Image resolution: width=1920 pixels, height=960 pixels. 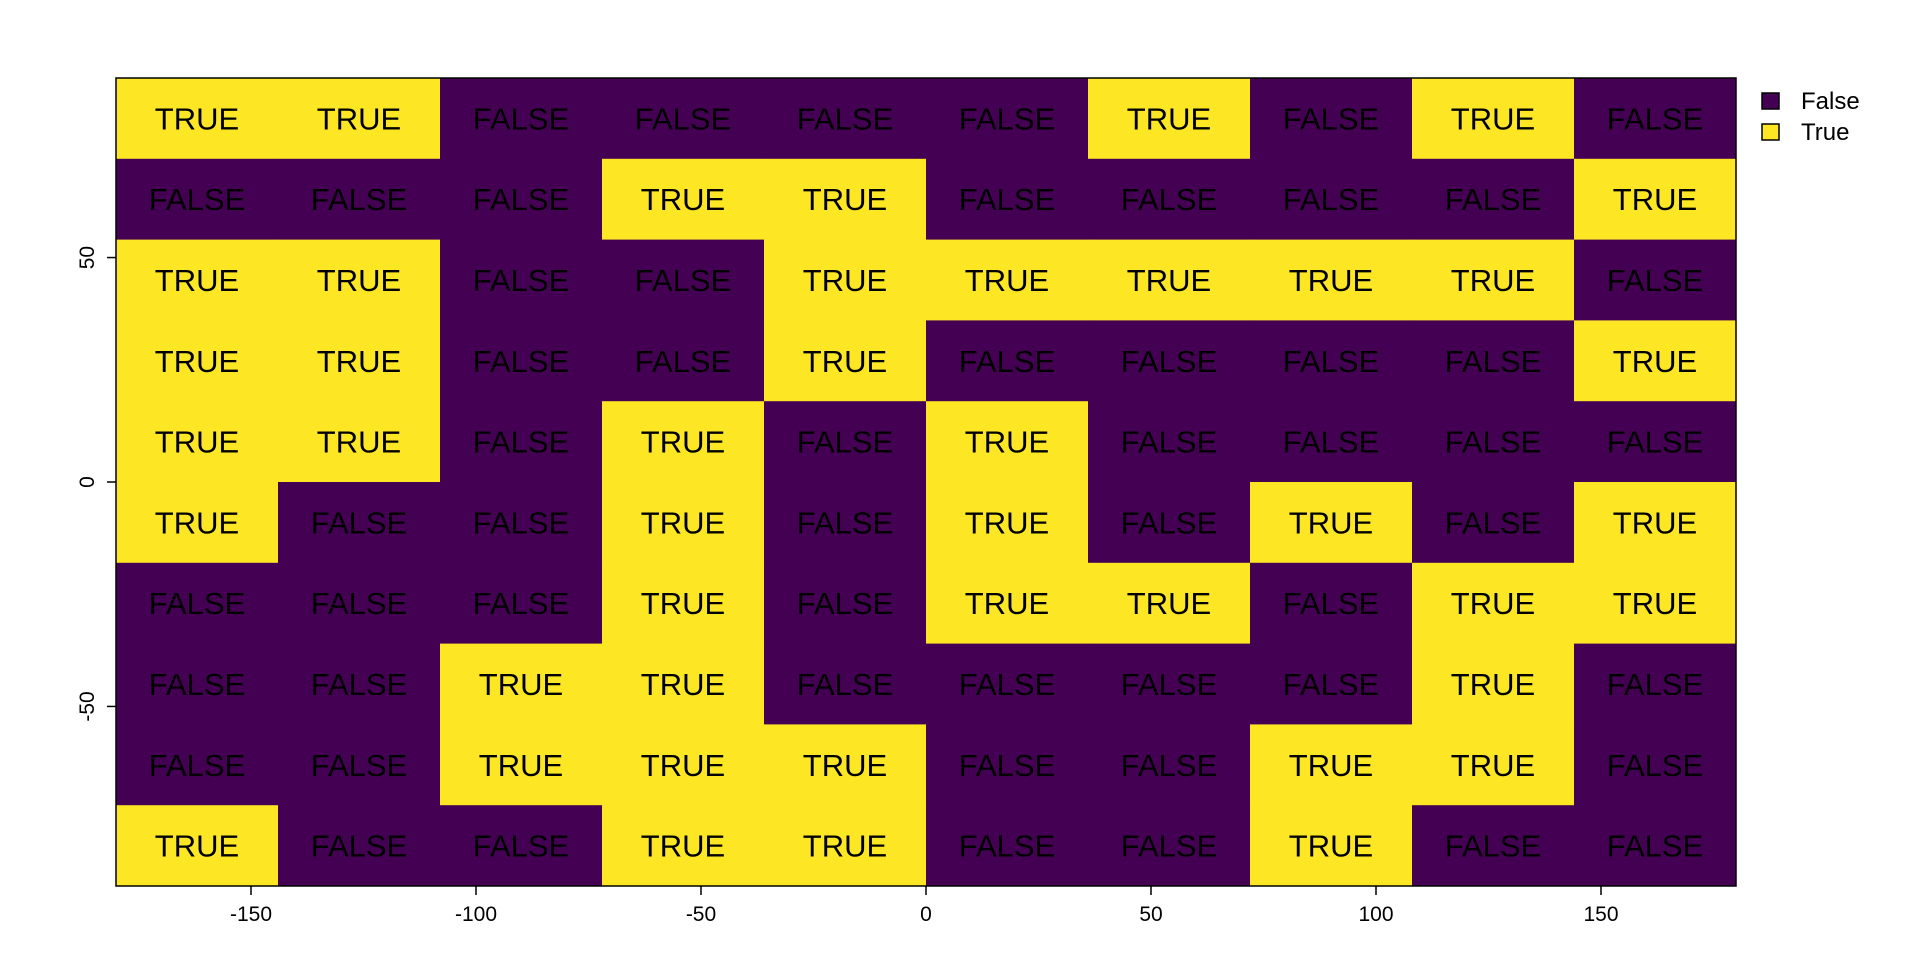 What do you see at coordinates (1375, 914) in the screenshot?
I see `x-tick-label: 100` at bounding box center [1375, 914].